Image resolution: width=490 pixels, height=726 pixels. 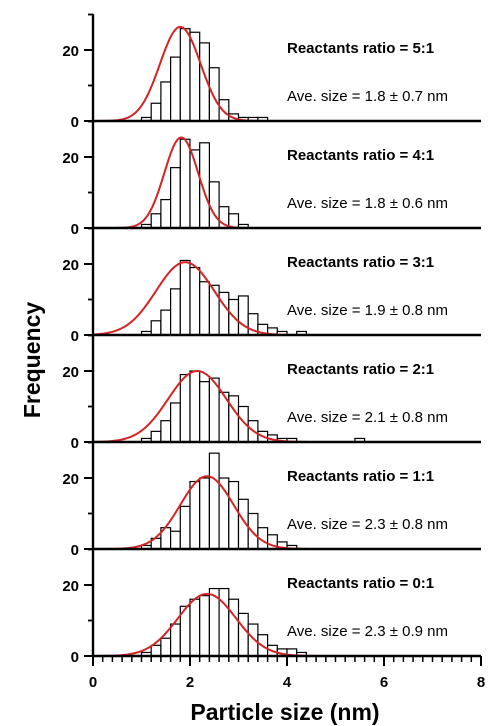 What do you see at coordinates (367, 524) in the screenshot?
I see `size-annotation: Ave. size = 2.3 ± 0.8 nm` at bounding box center [367, 524].